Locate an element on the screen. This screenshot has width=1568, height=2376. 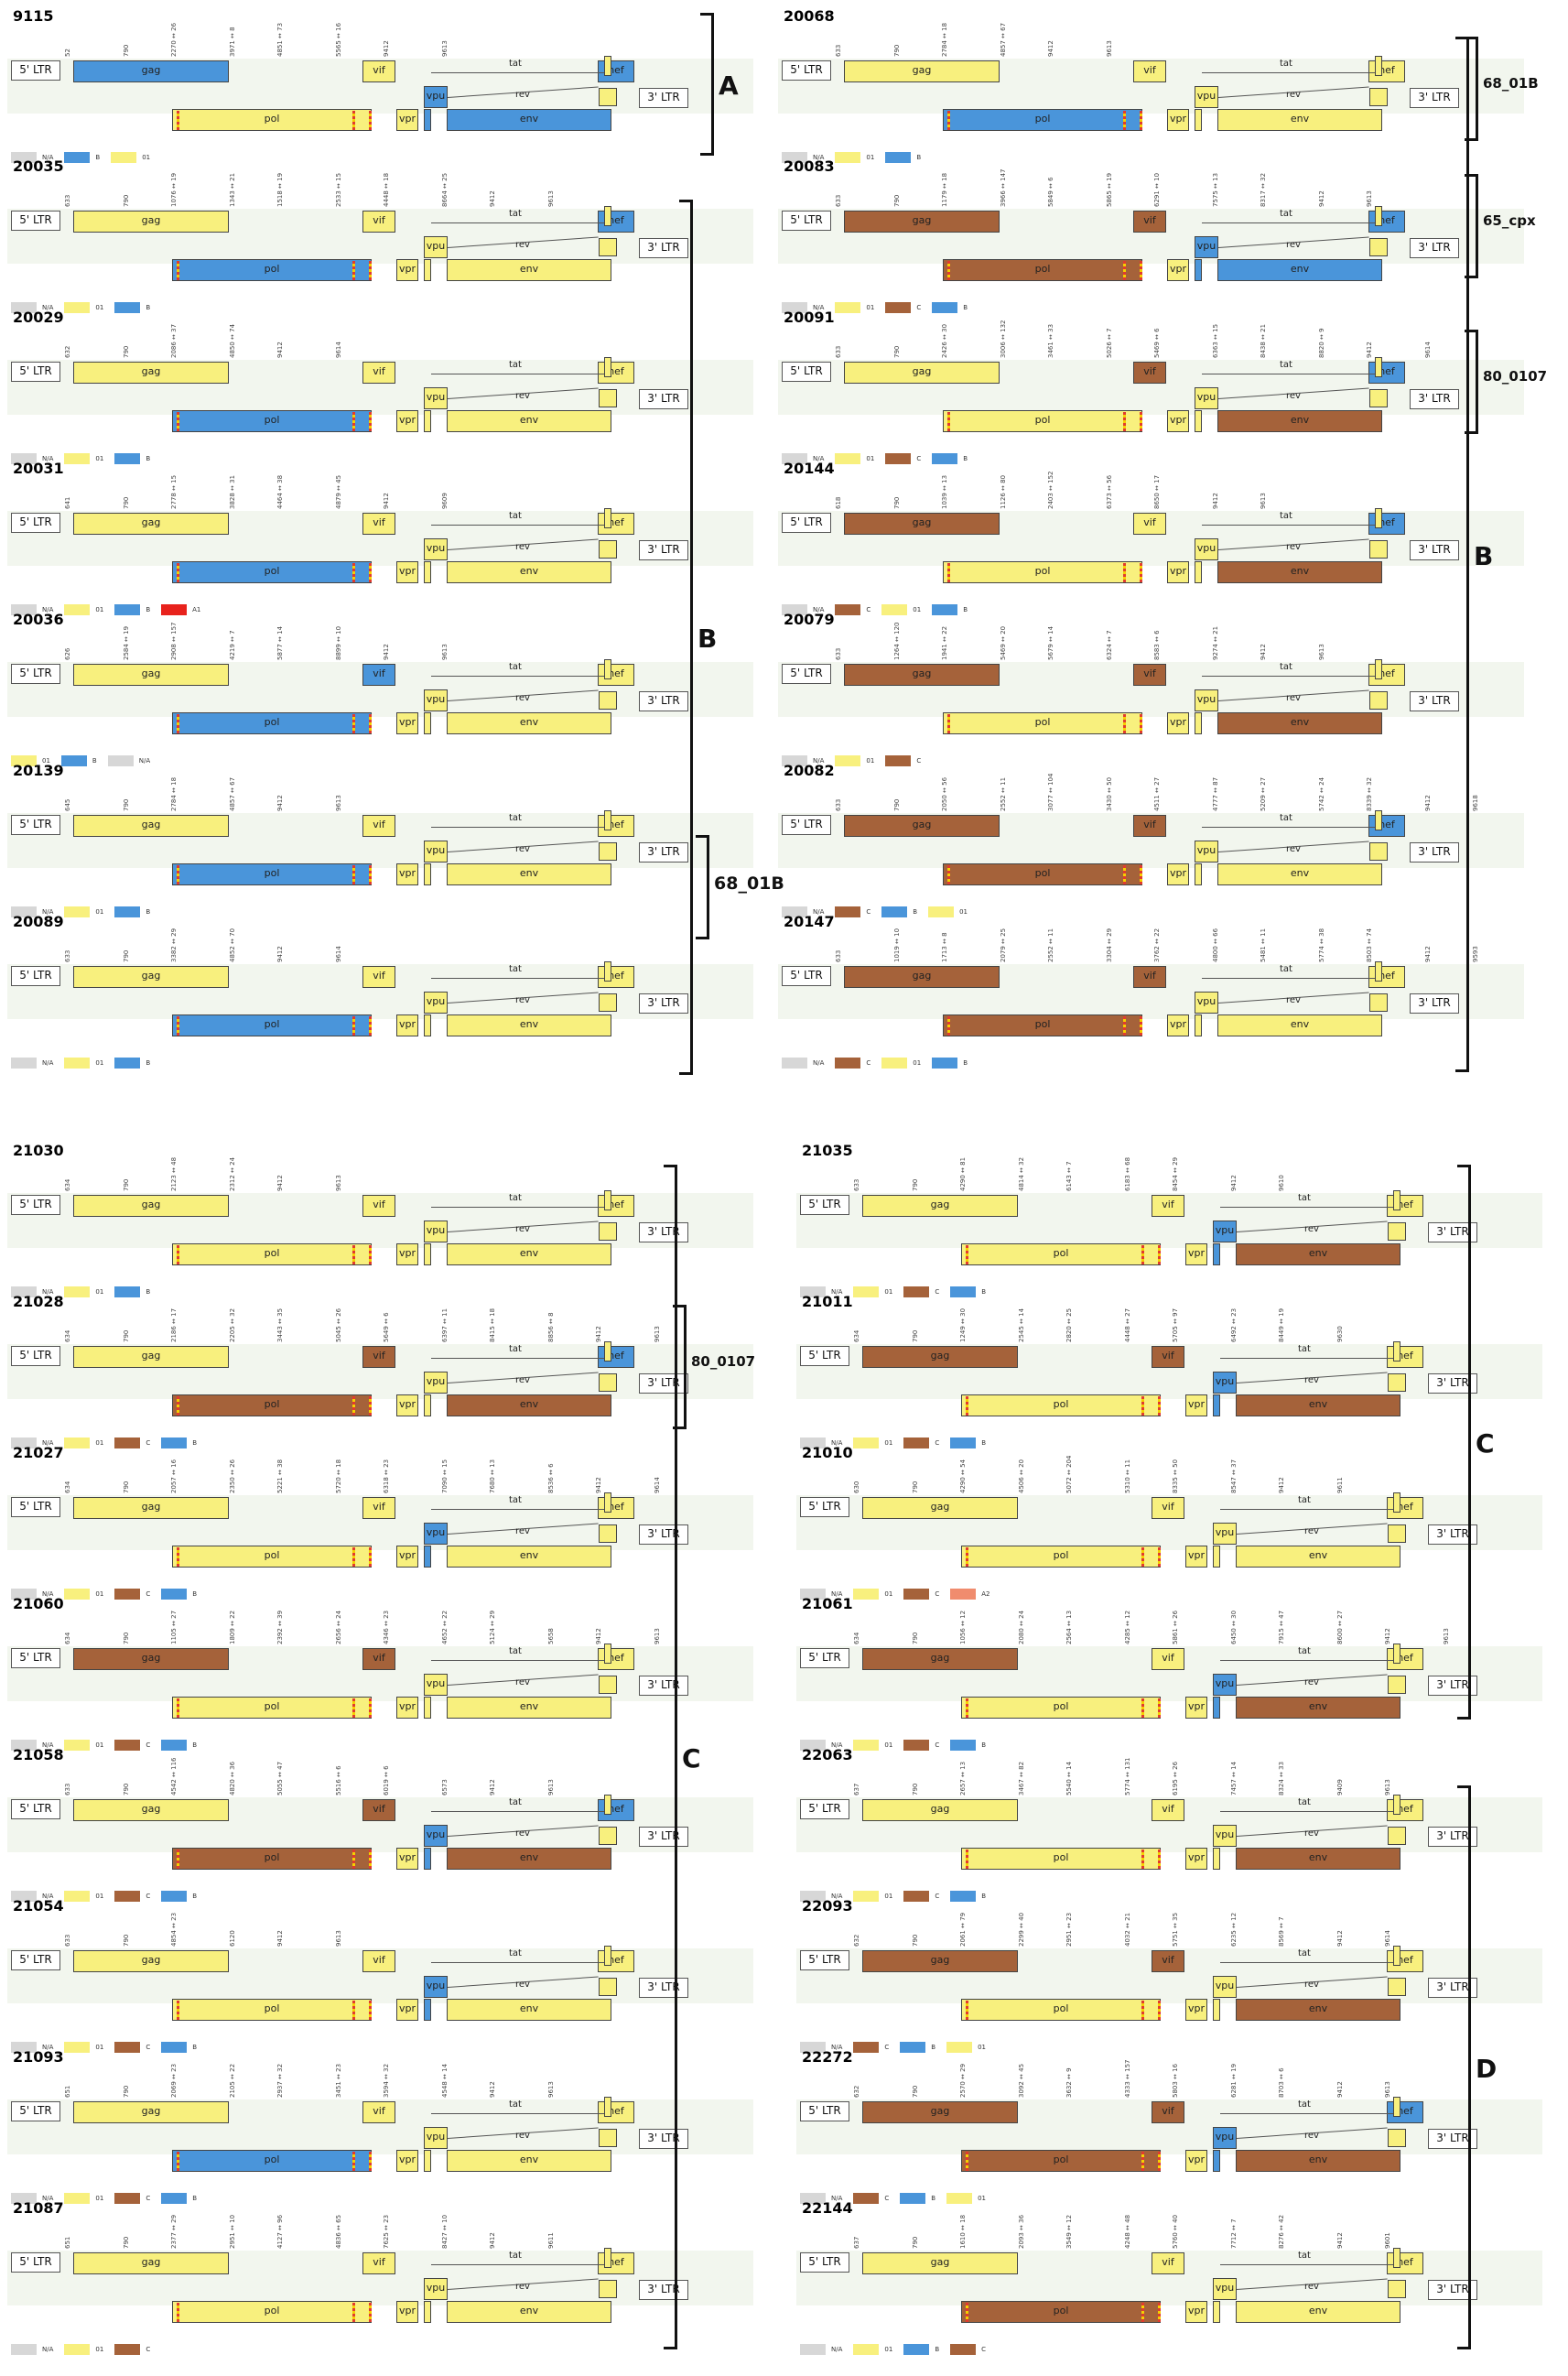
breakpoint-label: 6235 ↔ 12 is located at coordinates (1234, 1929).